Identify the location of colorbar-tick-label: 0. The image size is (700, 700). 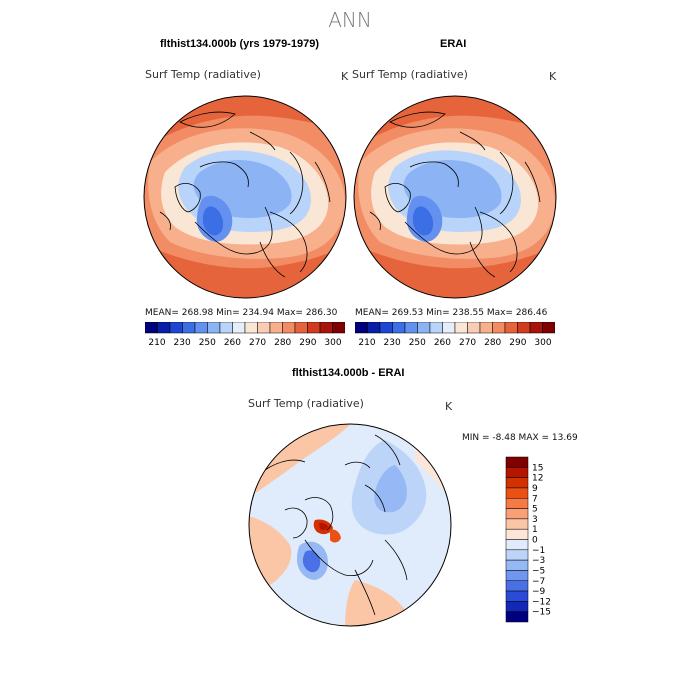
(535, 541).